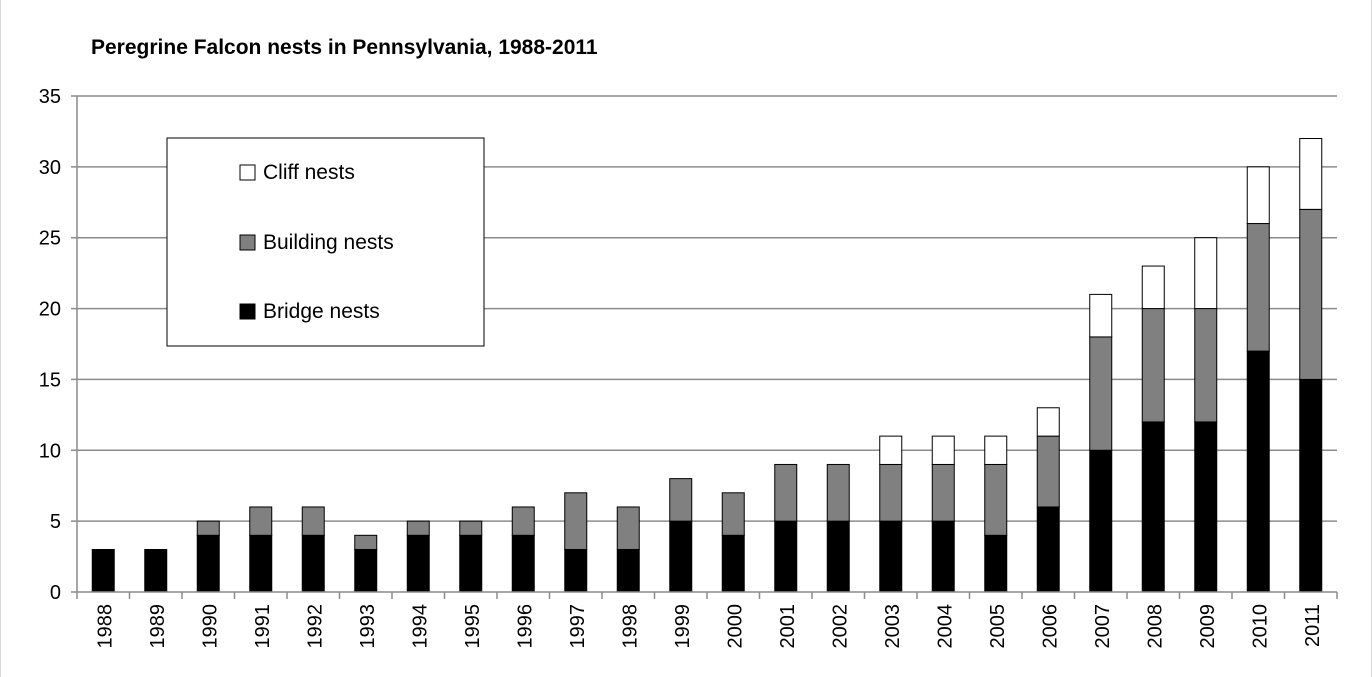 The width and height of the screenshot is (1372, 677). What do you see at coordinates (1101, 315) in the screenshot?
I see `bar-segment-cliff-nests-2007` at bounding box center [1101, 315].